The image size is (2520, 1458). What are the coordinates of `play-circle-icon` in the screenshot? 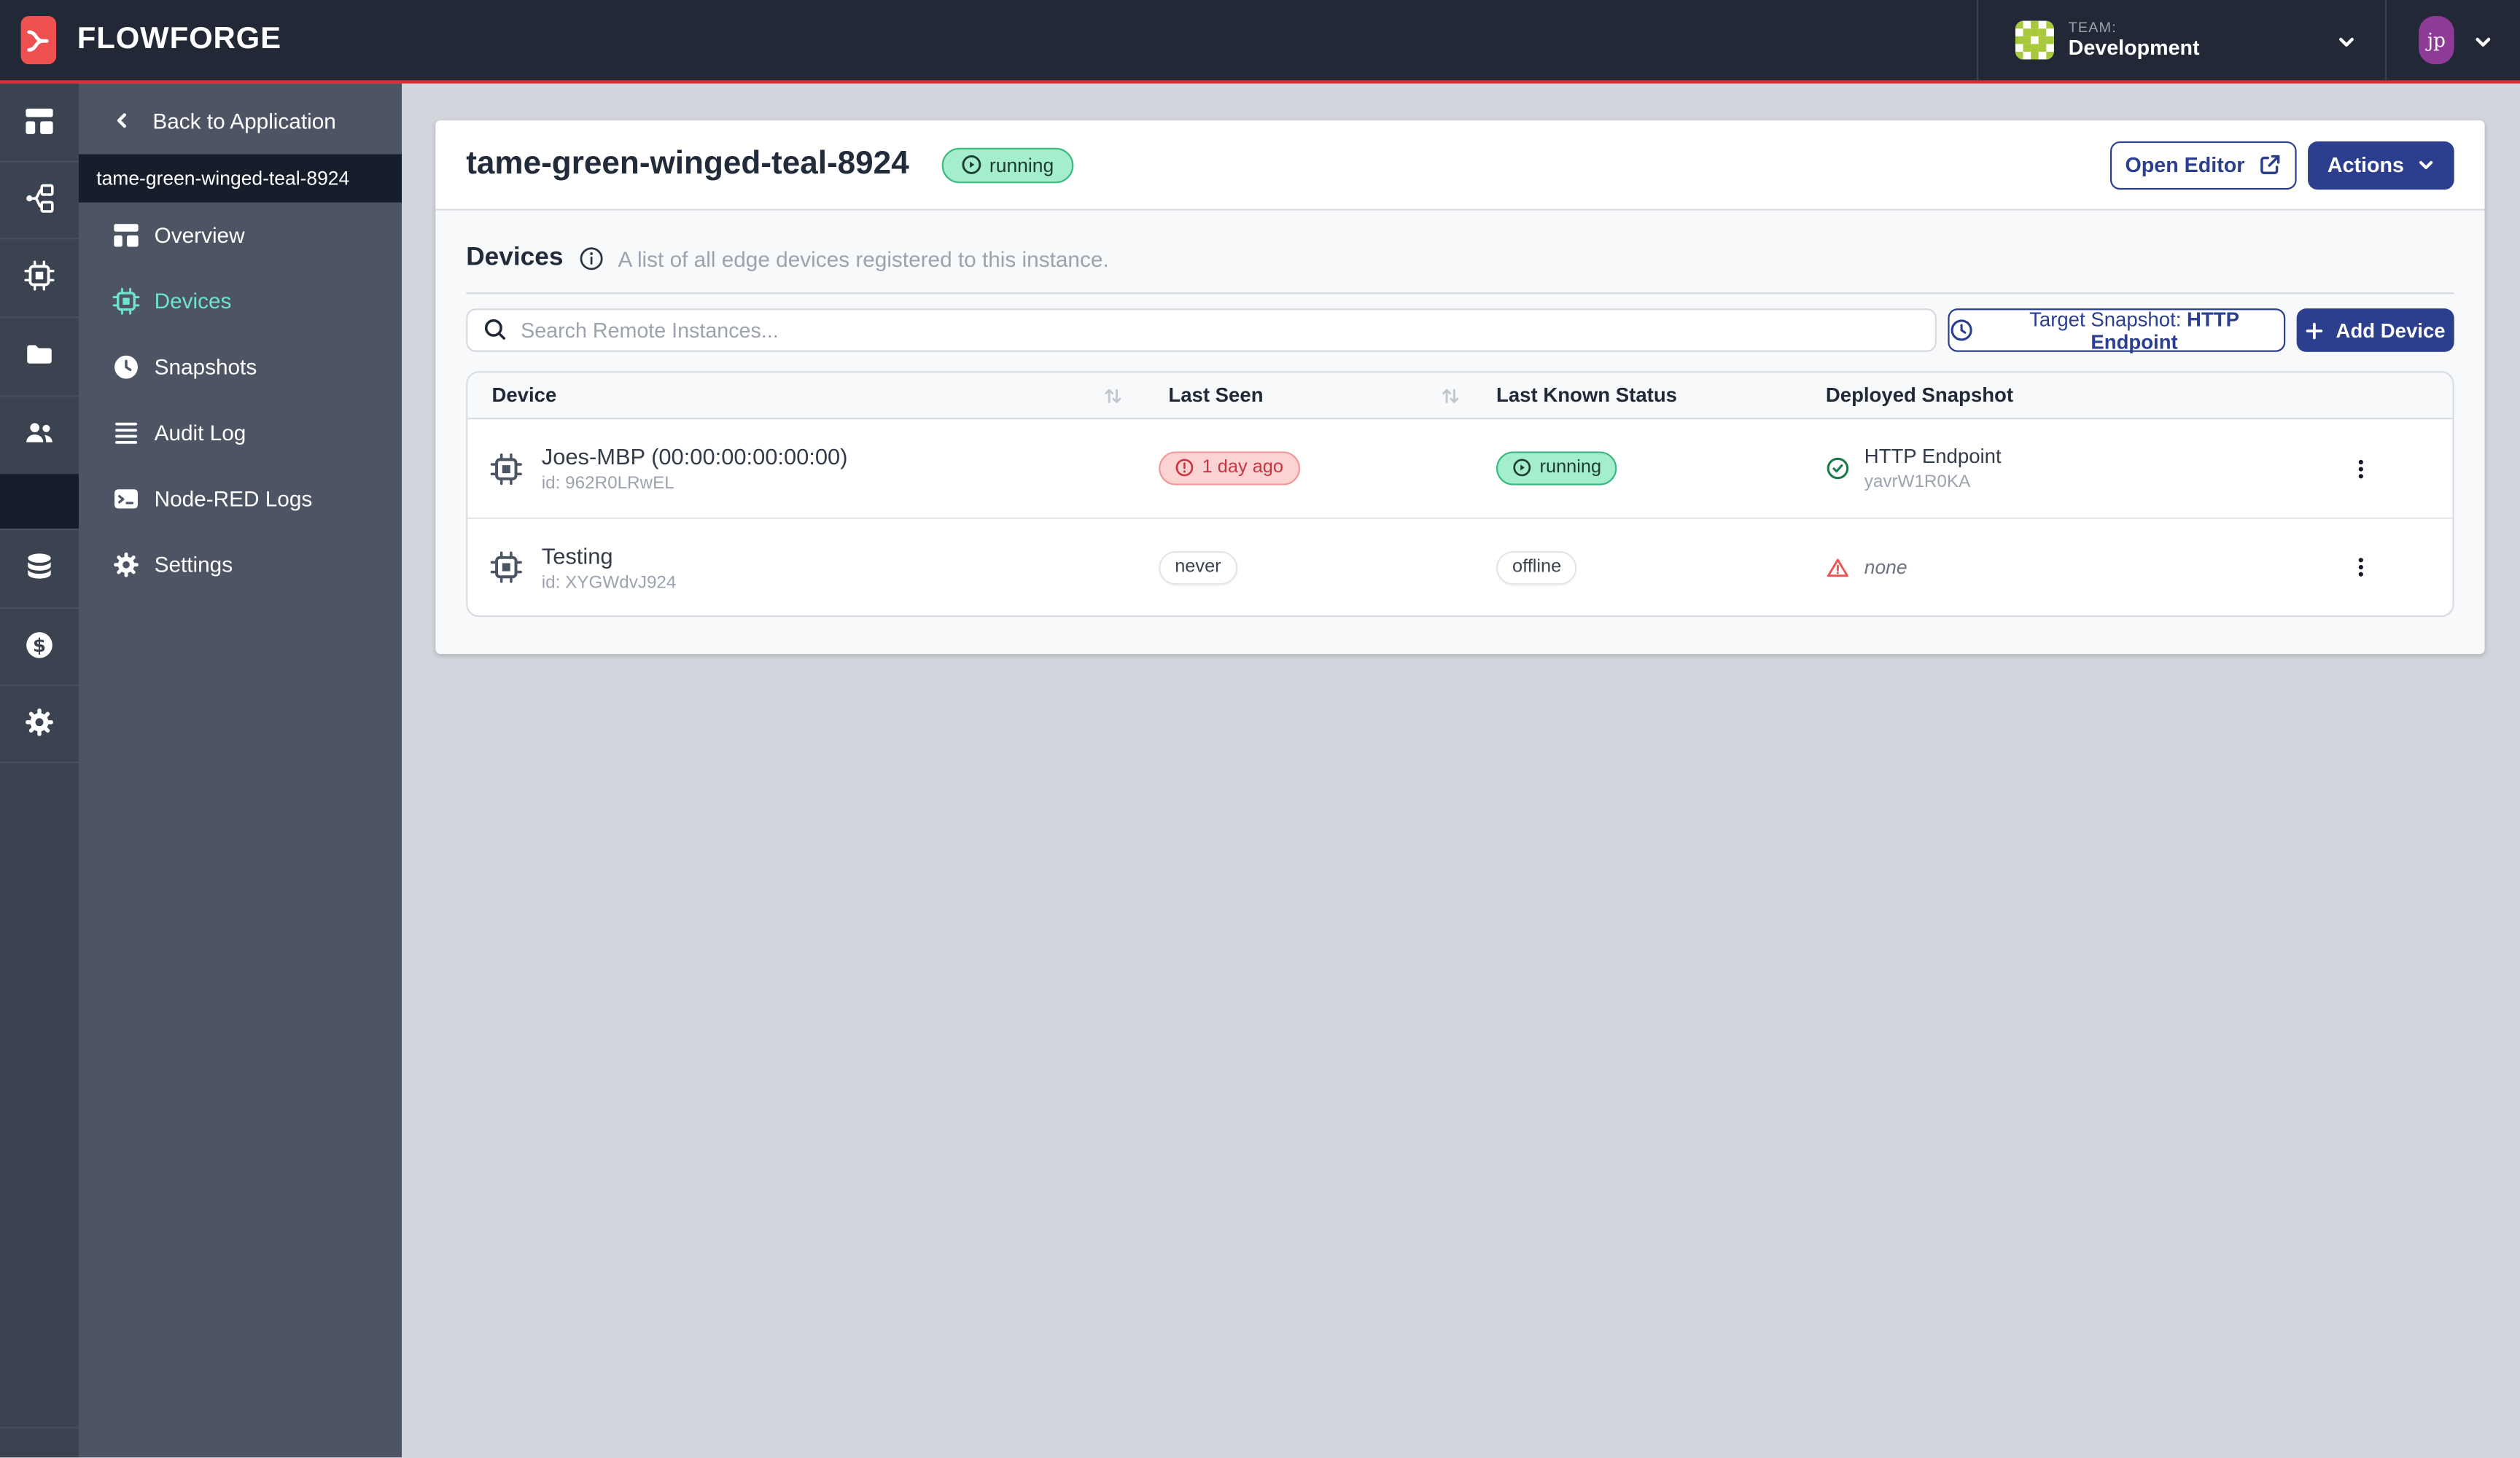 It's located at (1522, 468).